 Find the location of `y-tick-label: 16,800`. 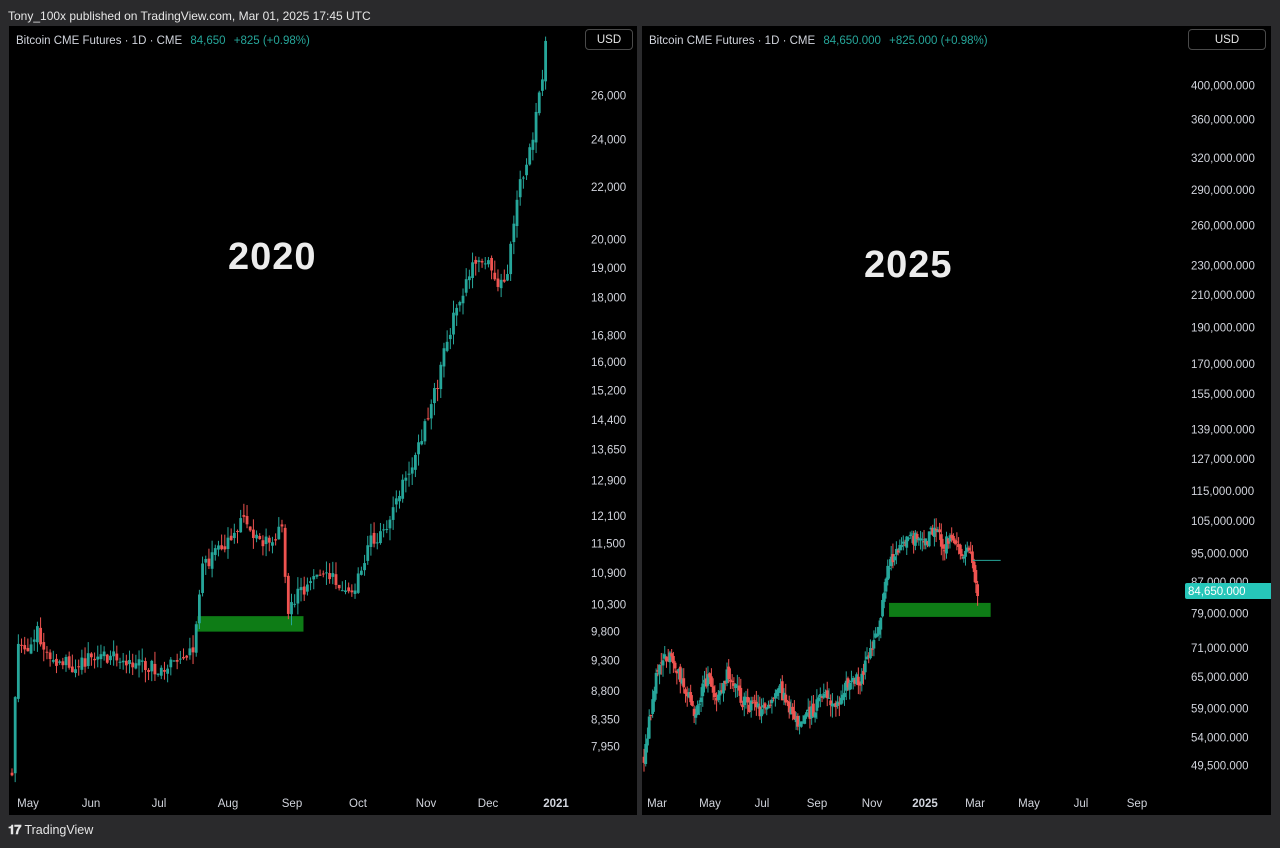

y-tick-label: 16,800 is located at coordinates (608, 336).